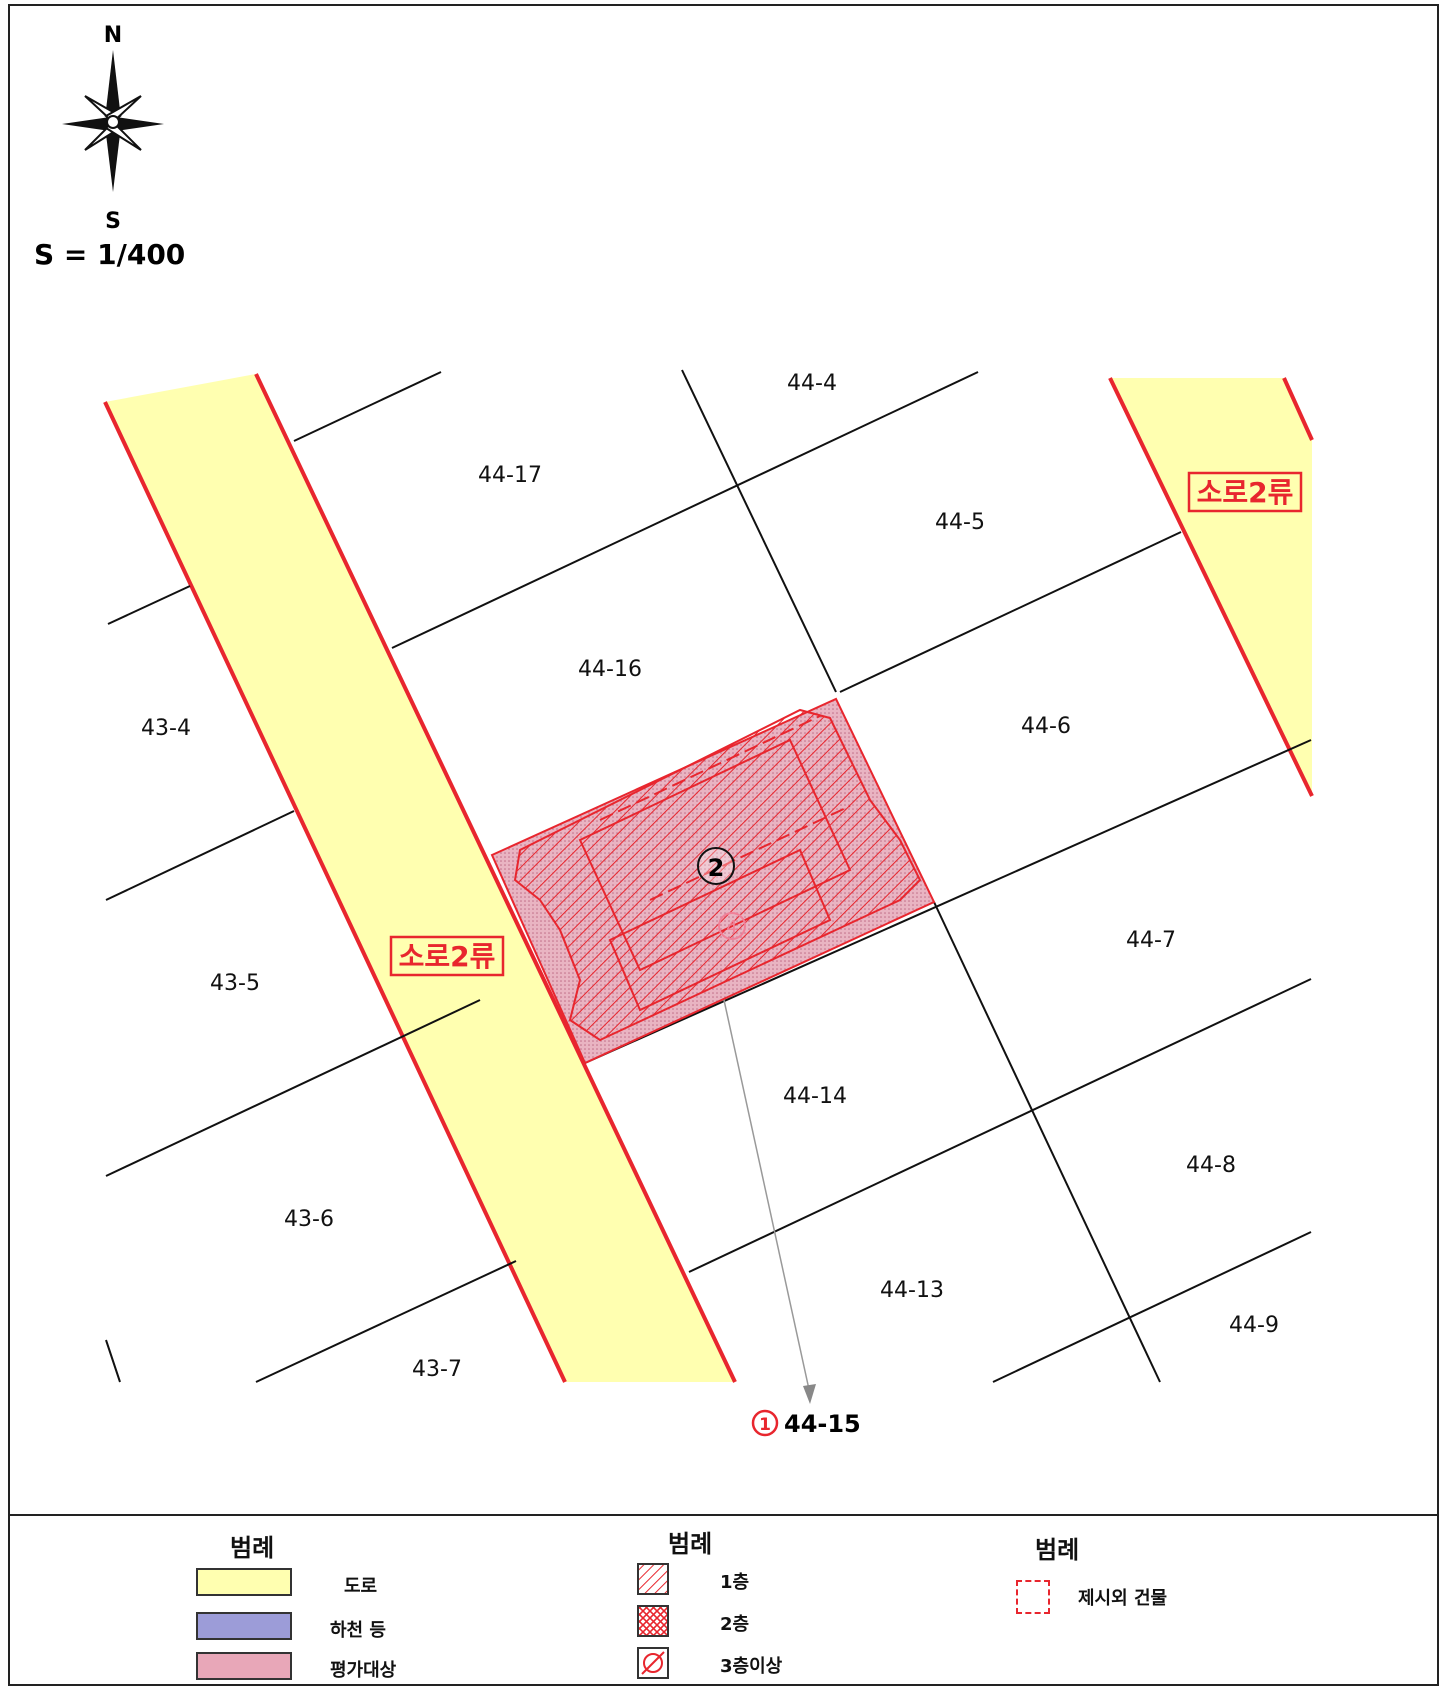 This screenshot has width=1447, height=1690. Describe the element at coordinates (113, 221) in the screenshot. I see `compass-south-label: S` at that location.